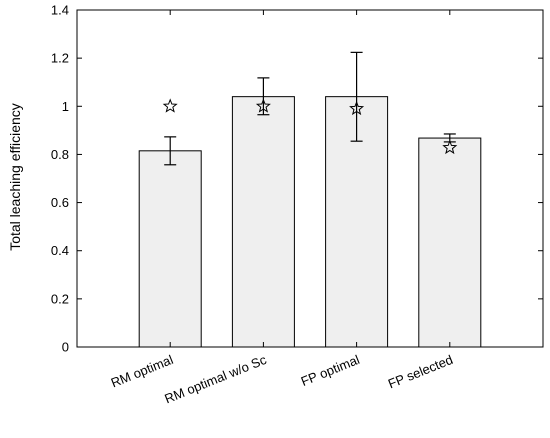  Describe the element at coordinates (142, 371) in the screenshot. I see `x-tick-label-0: RM optimal` at that location.